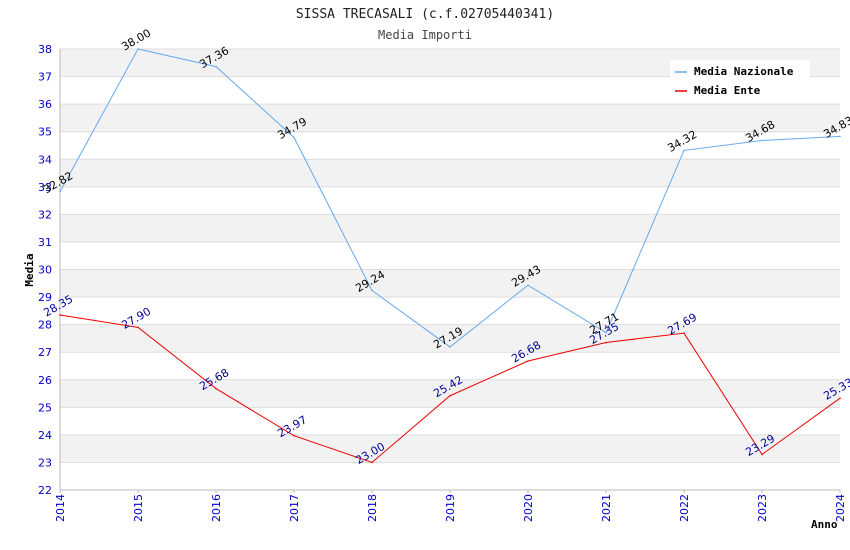 Image resolution: width=850 pixels, height=550 pixels. Describe the element at coordinates (372, 508) in the screenshot. I see `x-tick-label: 2018` at that location.